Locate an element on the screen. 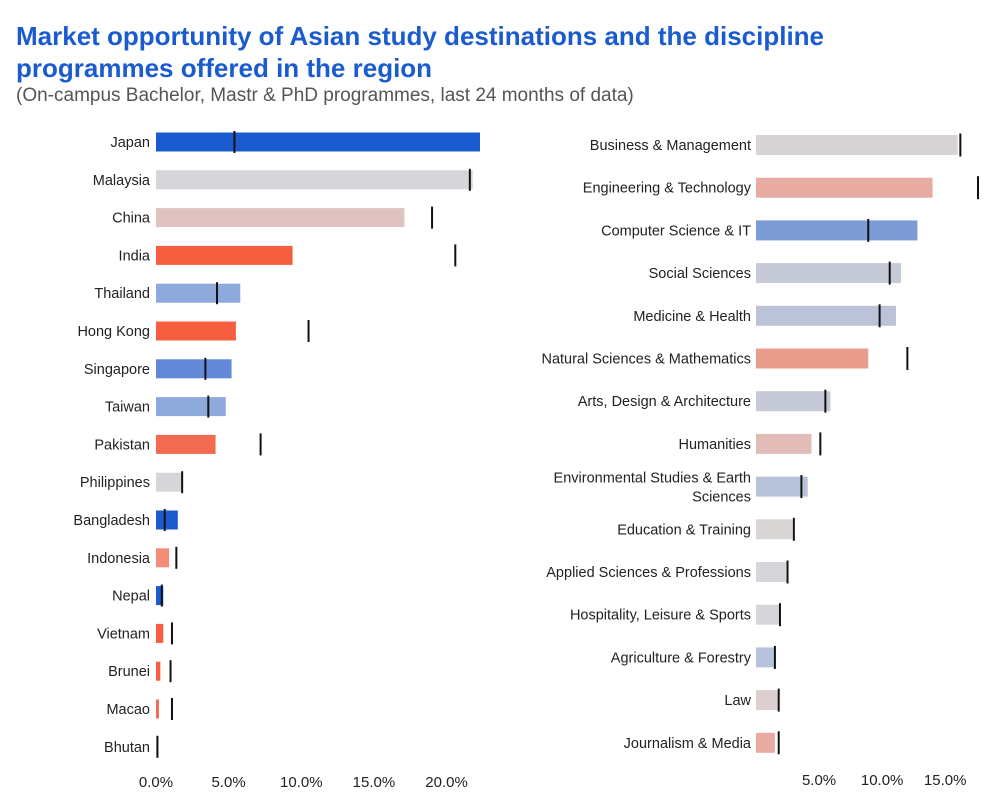 The height and width of the screenshot is (800, 1000). bar-japan is located at coordinates (318, 142).